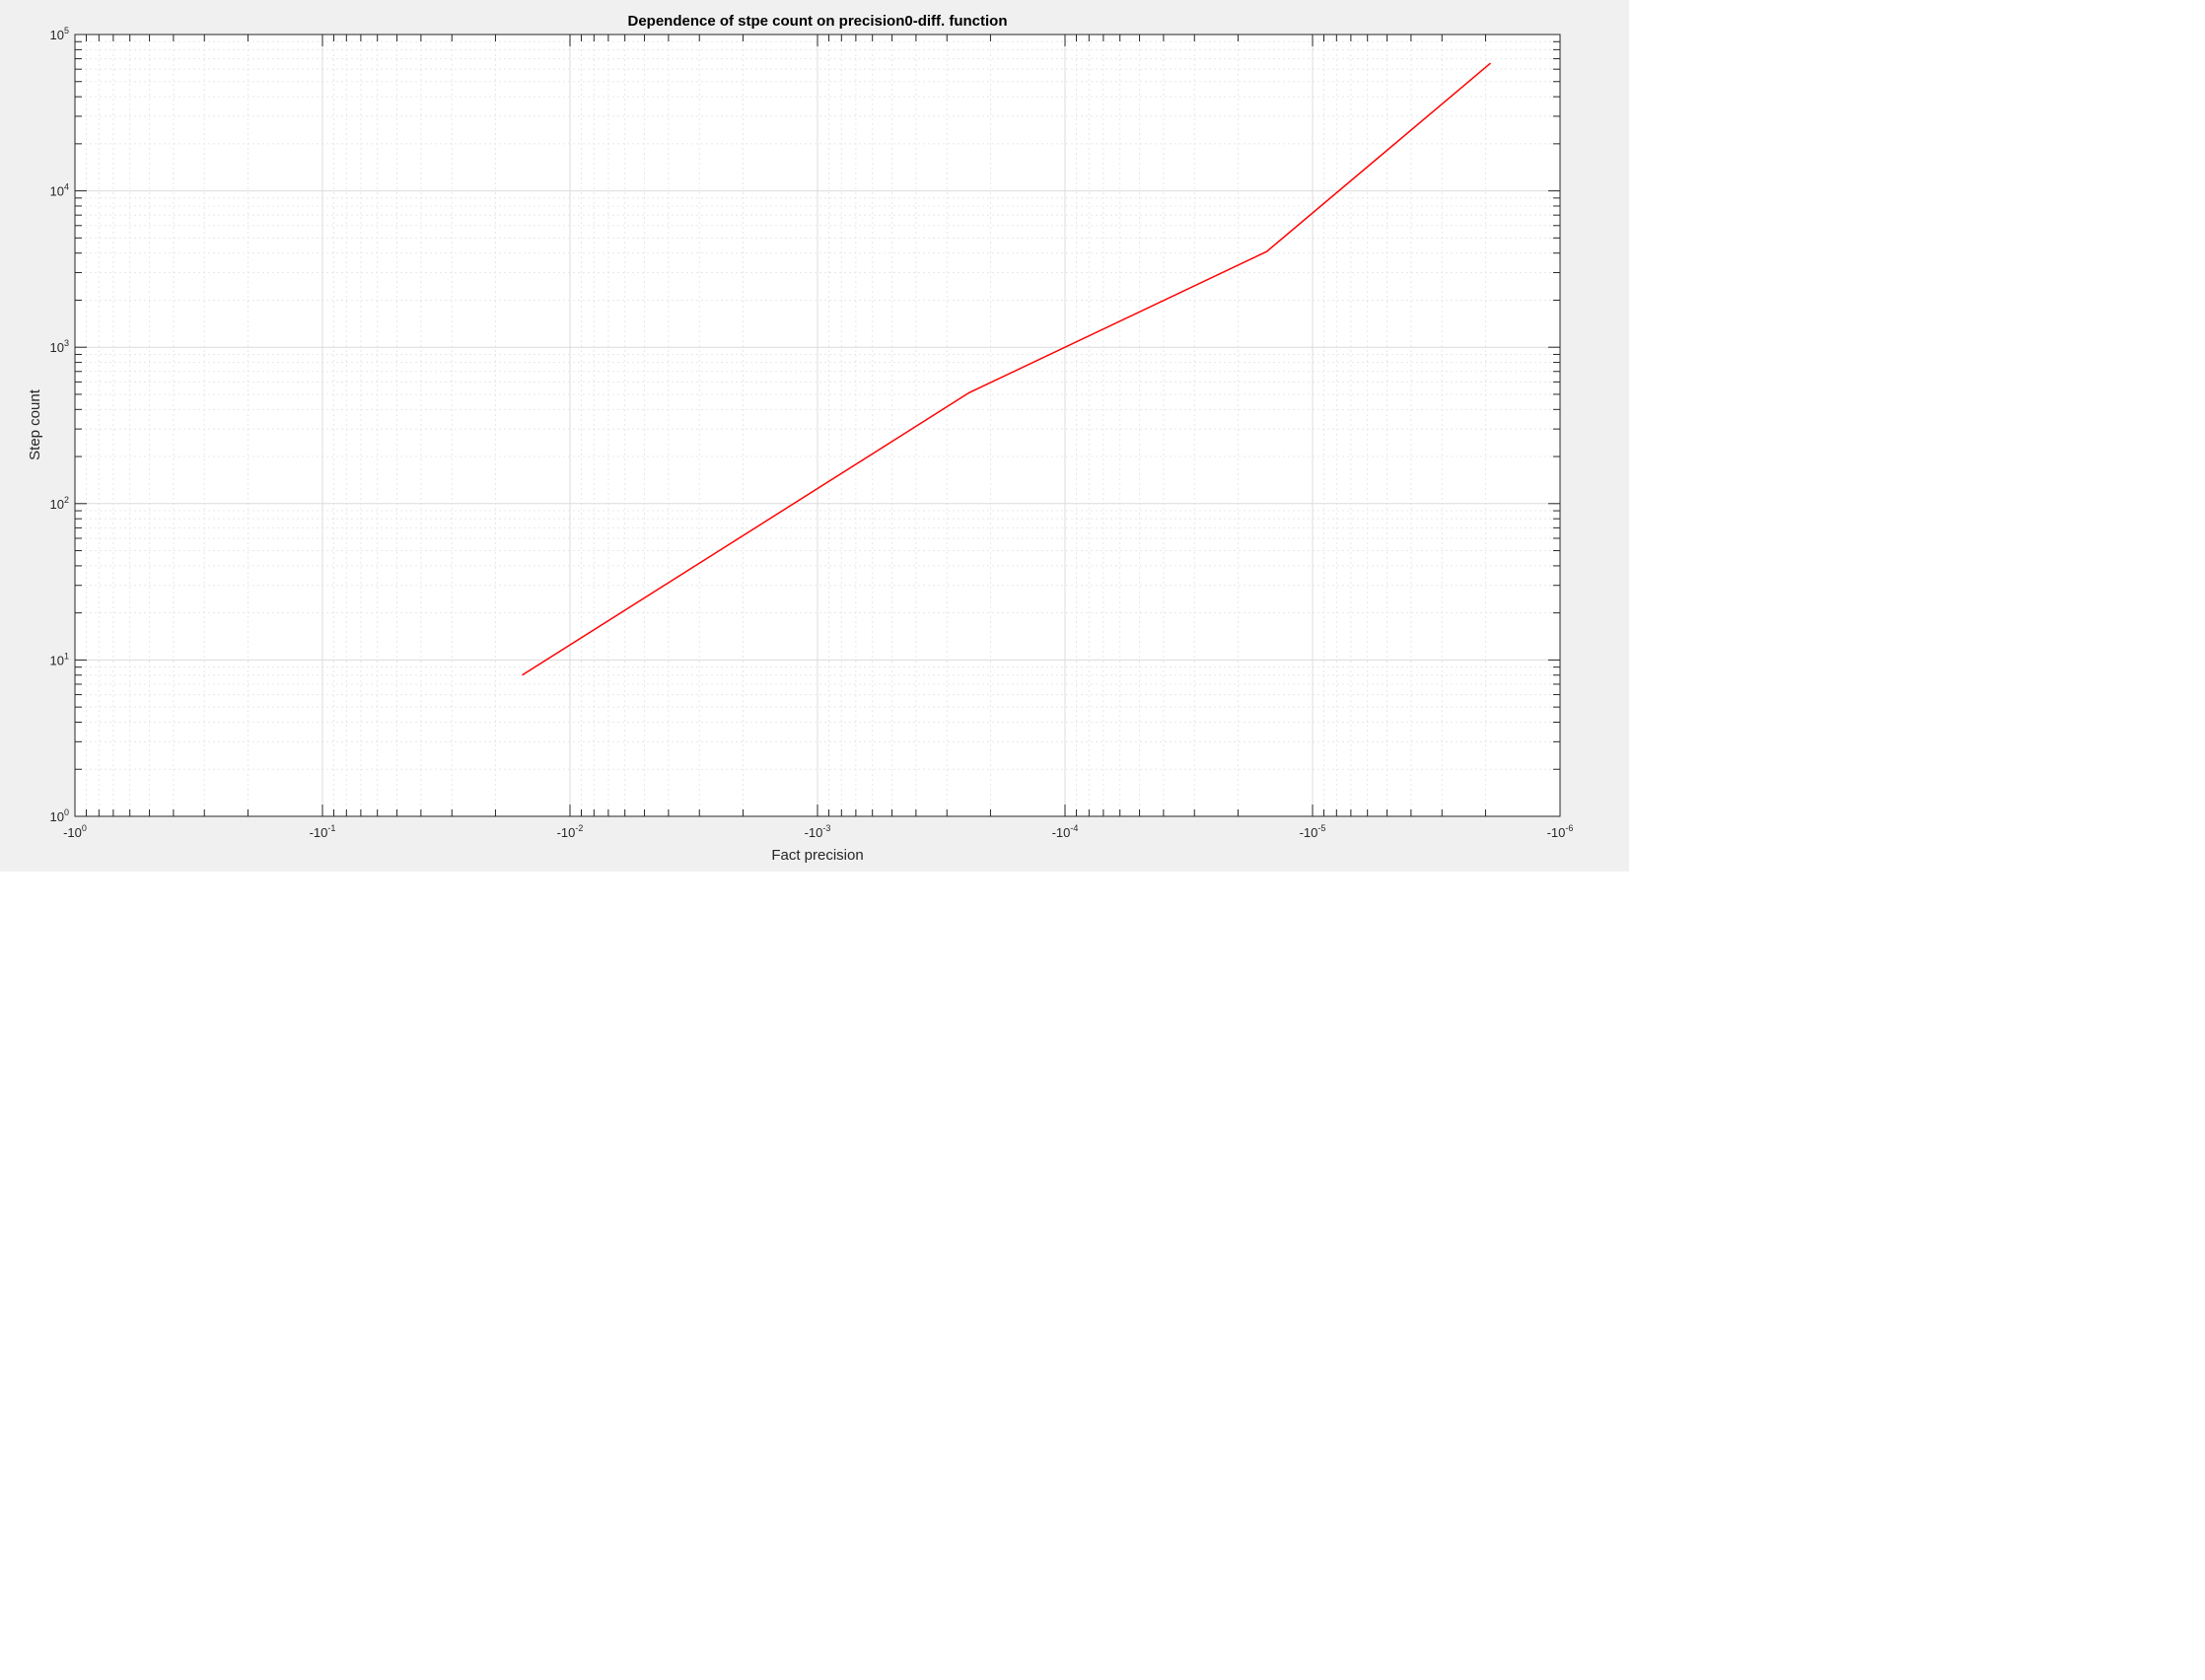 The height and width of the screenshot is (1680, 2205). I want to click on y-tick-label: 10², so click(60, 503).